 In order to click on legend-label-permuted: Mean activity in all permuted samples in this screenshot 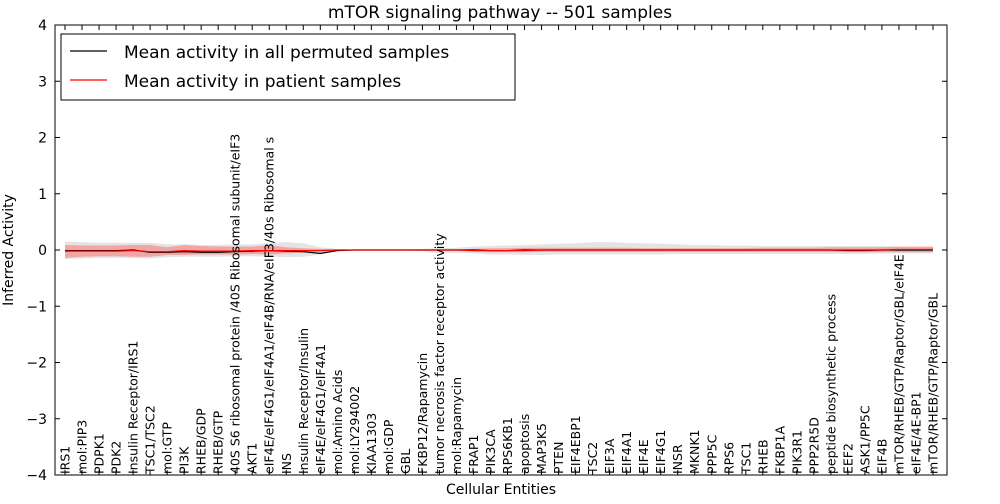, I will do `click(286, 53)`.